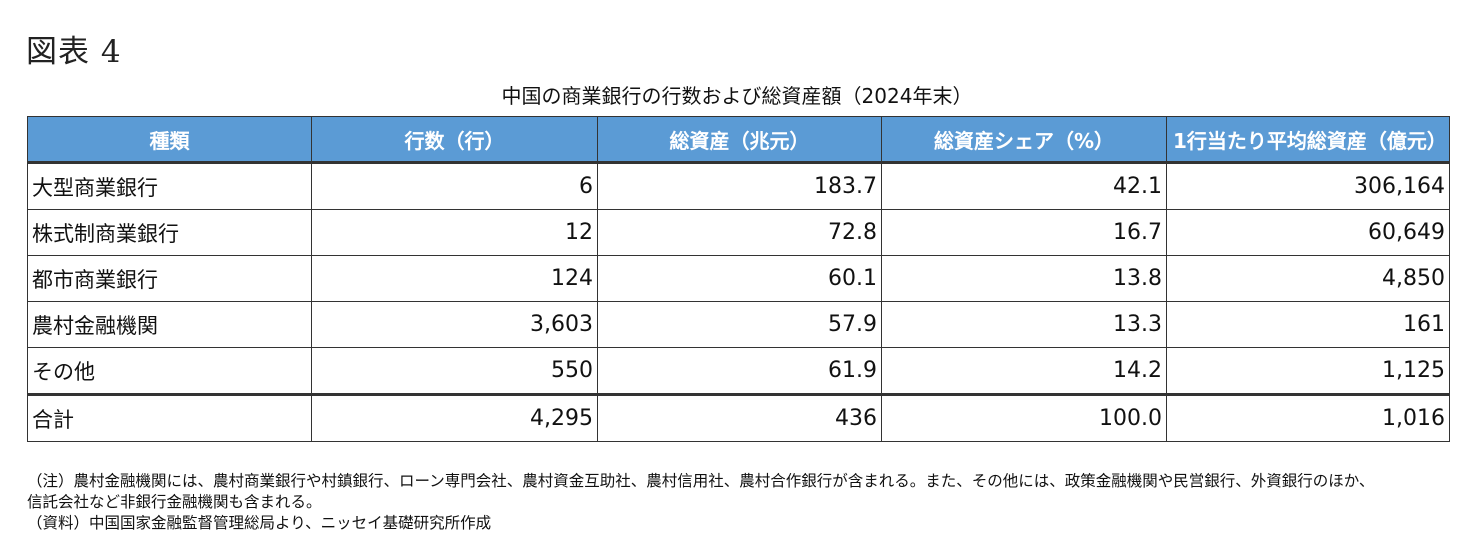 The image size is (1474, 558). Describe the element at coordinates (1024, 371) in the screenshot. I see `row-asset-share: 14.2` at that location.